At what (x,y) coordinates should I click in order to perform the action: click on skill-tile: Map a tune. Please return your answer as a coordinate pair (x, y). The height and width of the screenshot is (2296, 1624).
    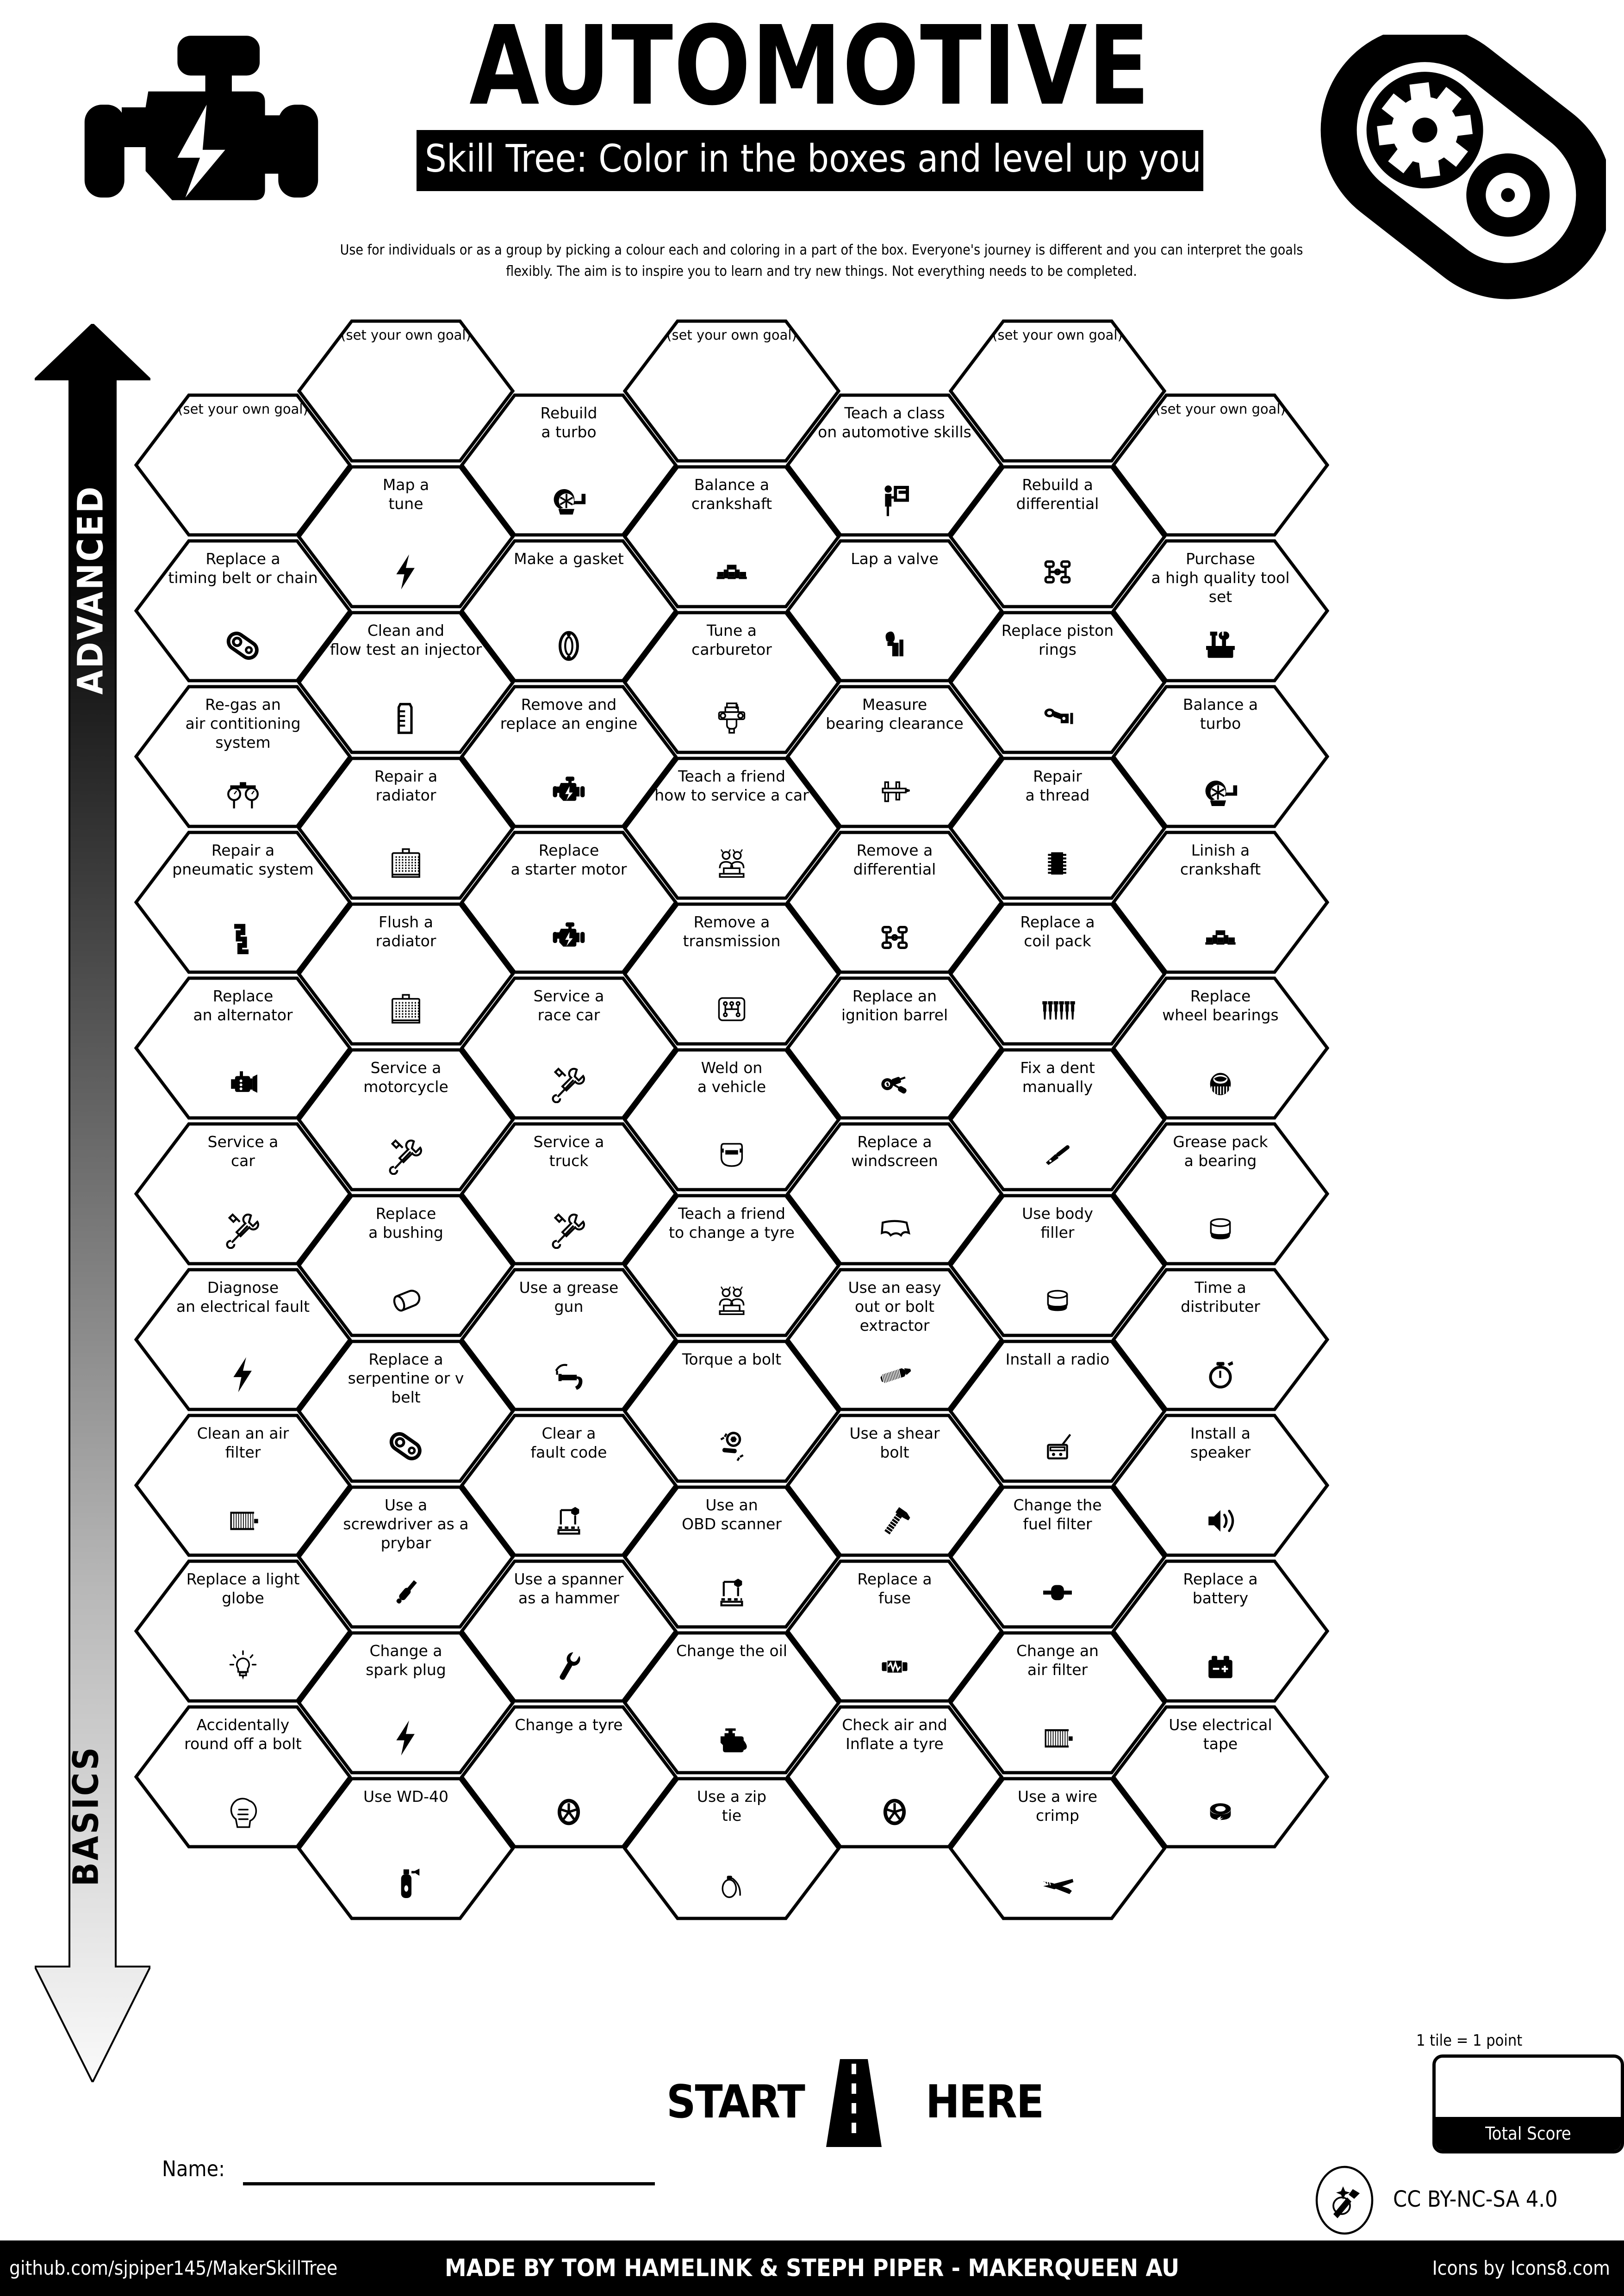
    Looking at the image, I should click on (406, 536).